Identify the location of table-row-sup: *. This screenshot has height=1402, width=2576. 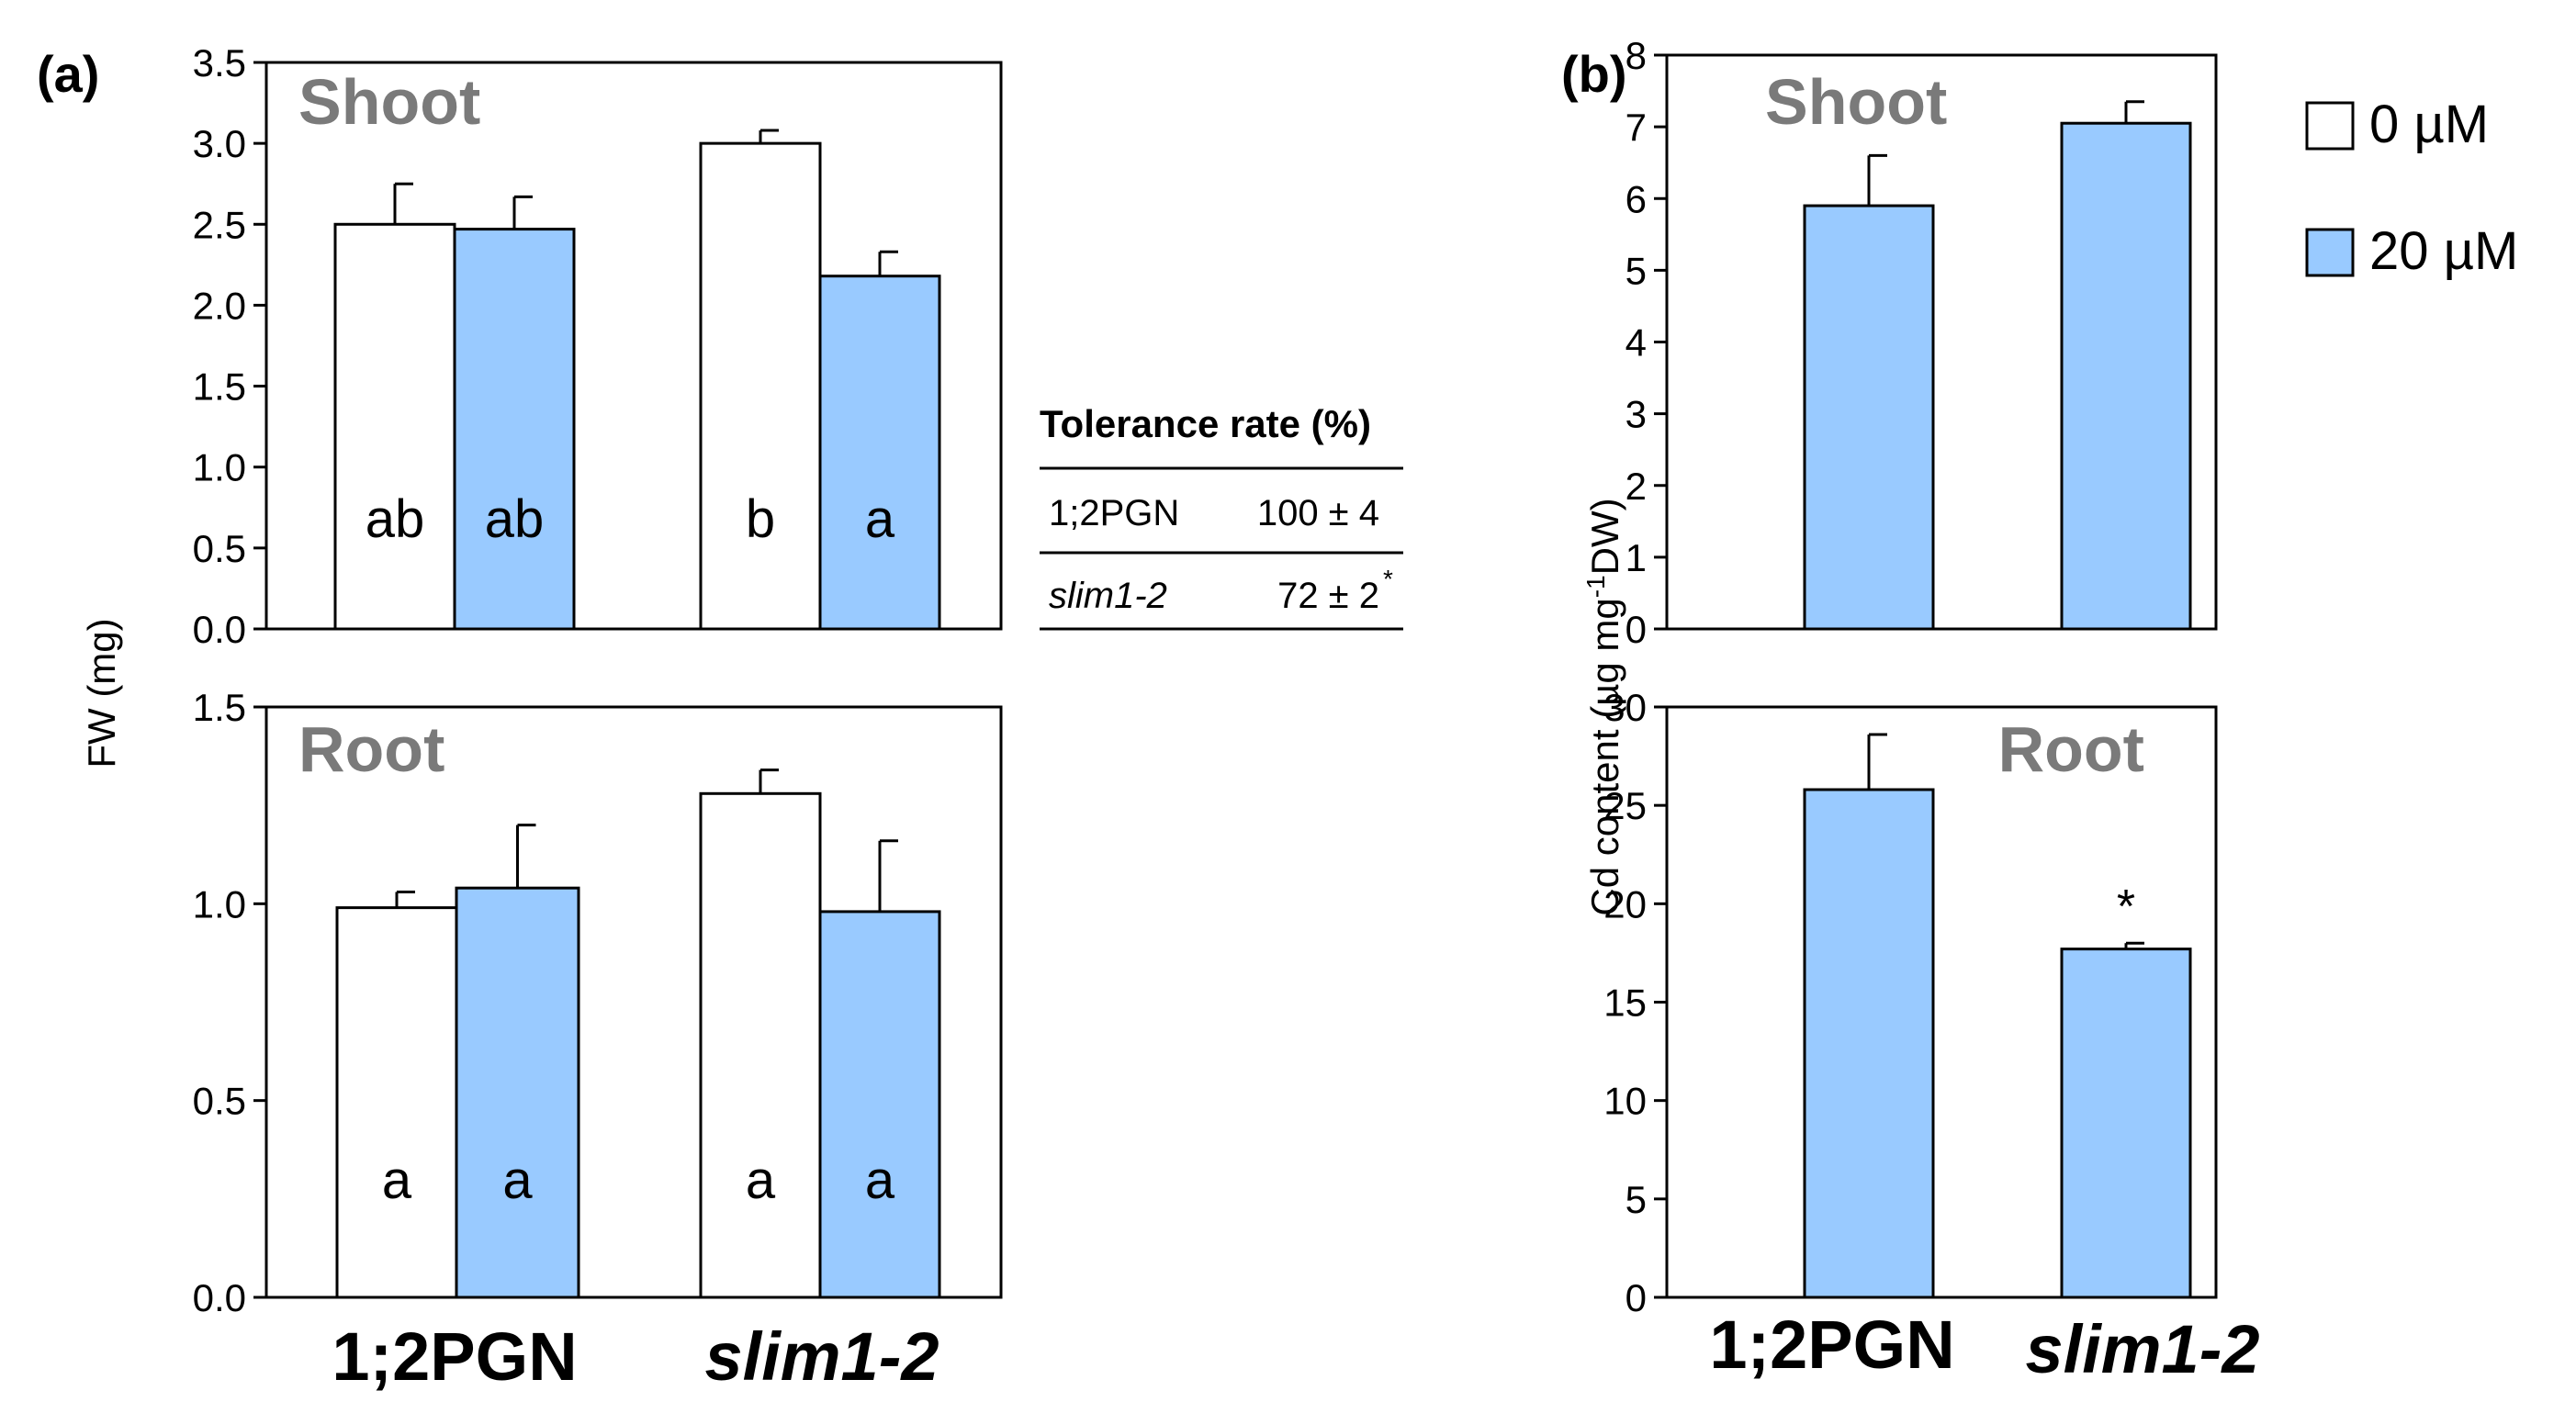
(1388, 579).